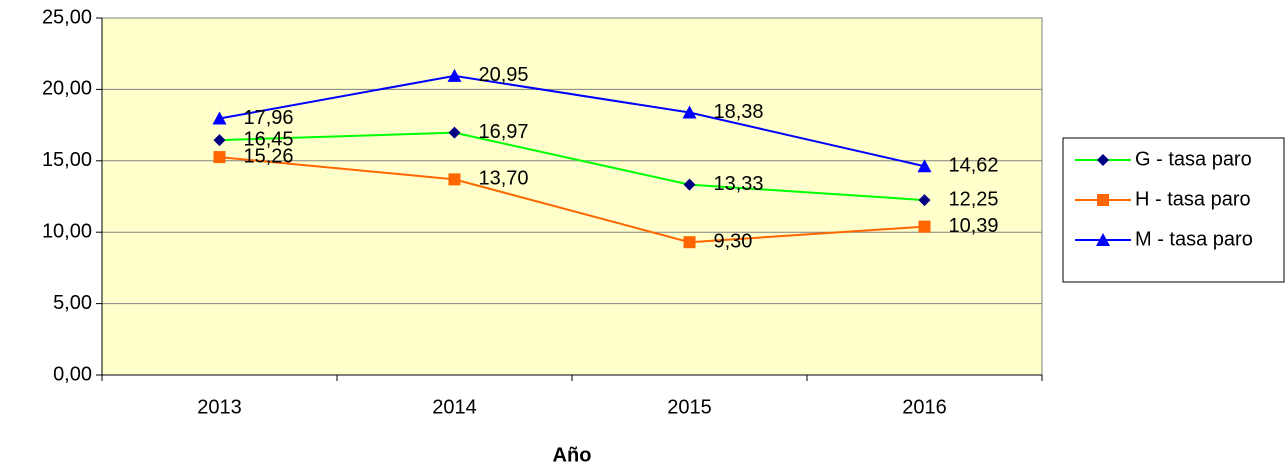 The width and height of the screenshot is (1285, 470). Describe the element at coordinates (504, 75) in the screenshot. I see `data-label: 20,95` at that location.